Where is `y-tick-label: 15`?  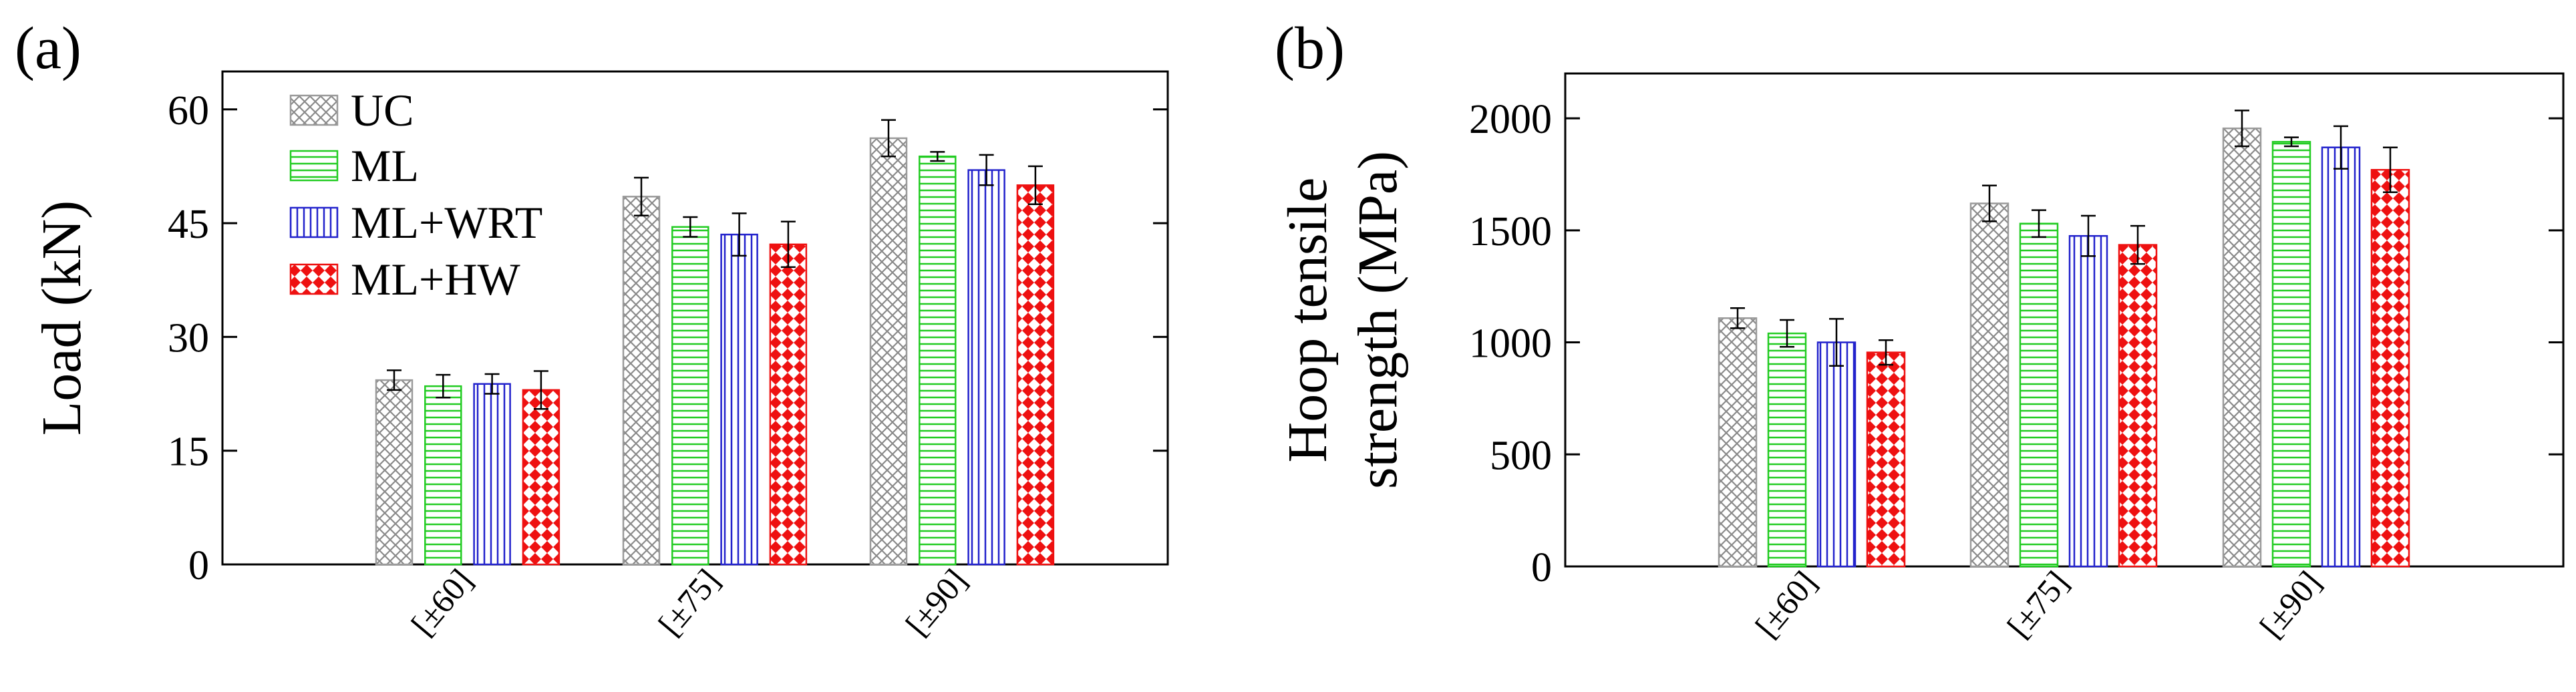 y-tick-label: 15 is located at coordinates (188, 452).